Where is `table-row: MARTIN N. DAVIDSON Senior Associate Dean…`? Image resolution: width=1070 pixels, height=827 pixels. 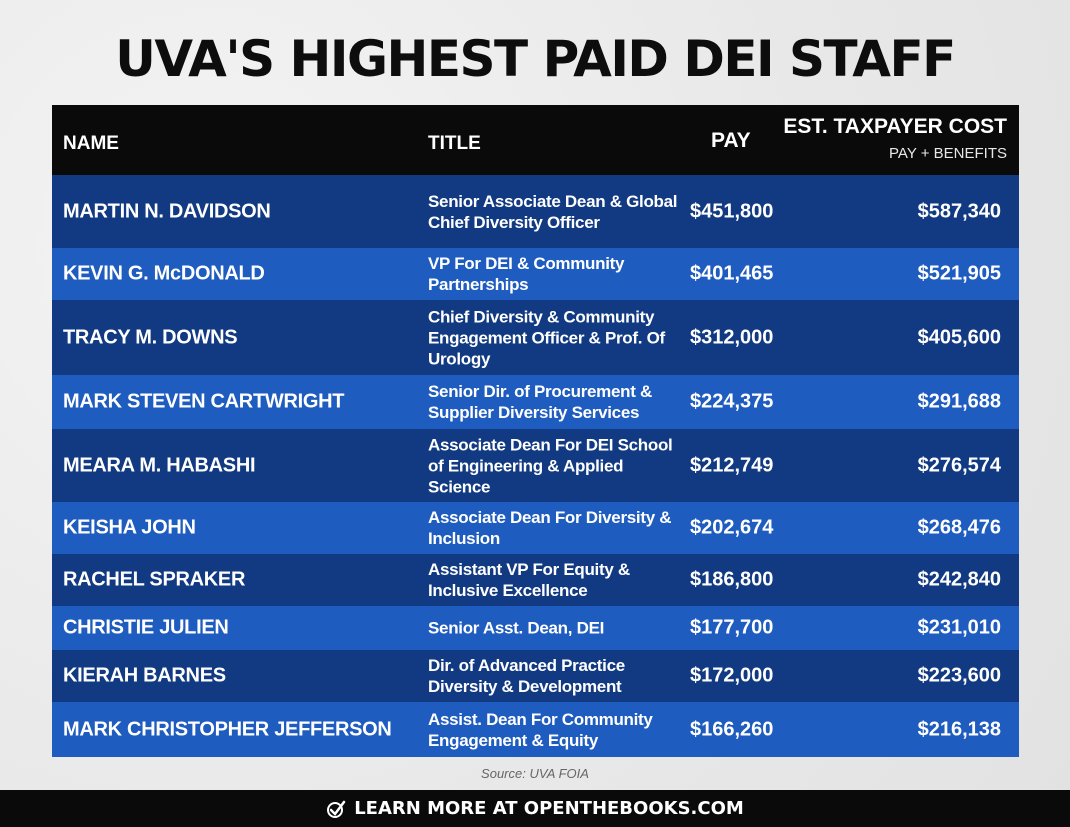 table-row: MARTIN N. DAVIDSON Senior Associate Dean… is located at coordinates (535, 211).